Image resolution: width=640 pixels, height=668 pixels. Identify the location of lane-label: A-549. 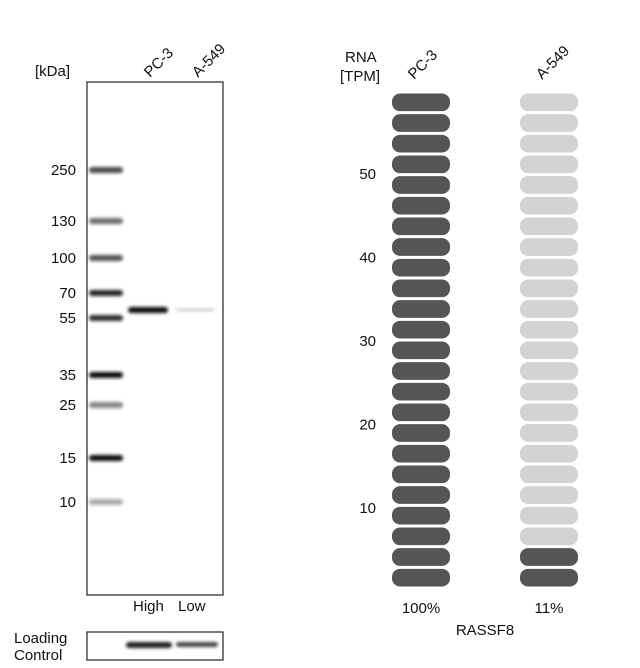
(209, 61).